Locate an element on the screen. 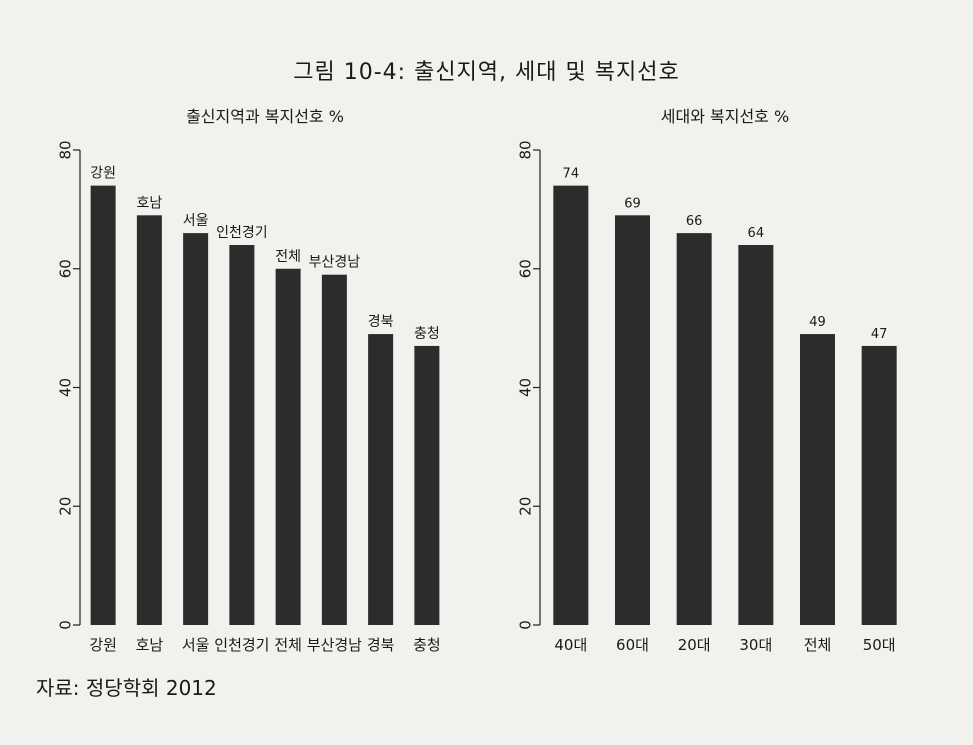 The width and height of the screenshot is (973, 745). bar-data-label: 66 is located at coordinates (694, 221).